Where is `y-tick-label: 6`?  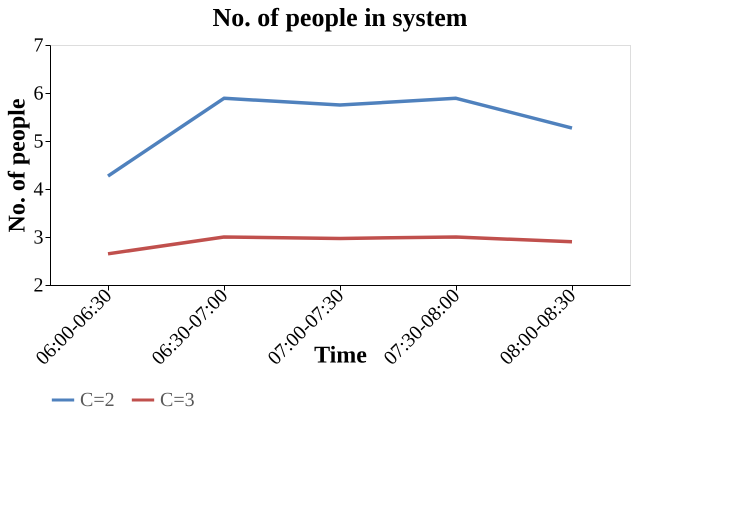 y-tick-label: 6 is located at coordinates (39, 93).